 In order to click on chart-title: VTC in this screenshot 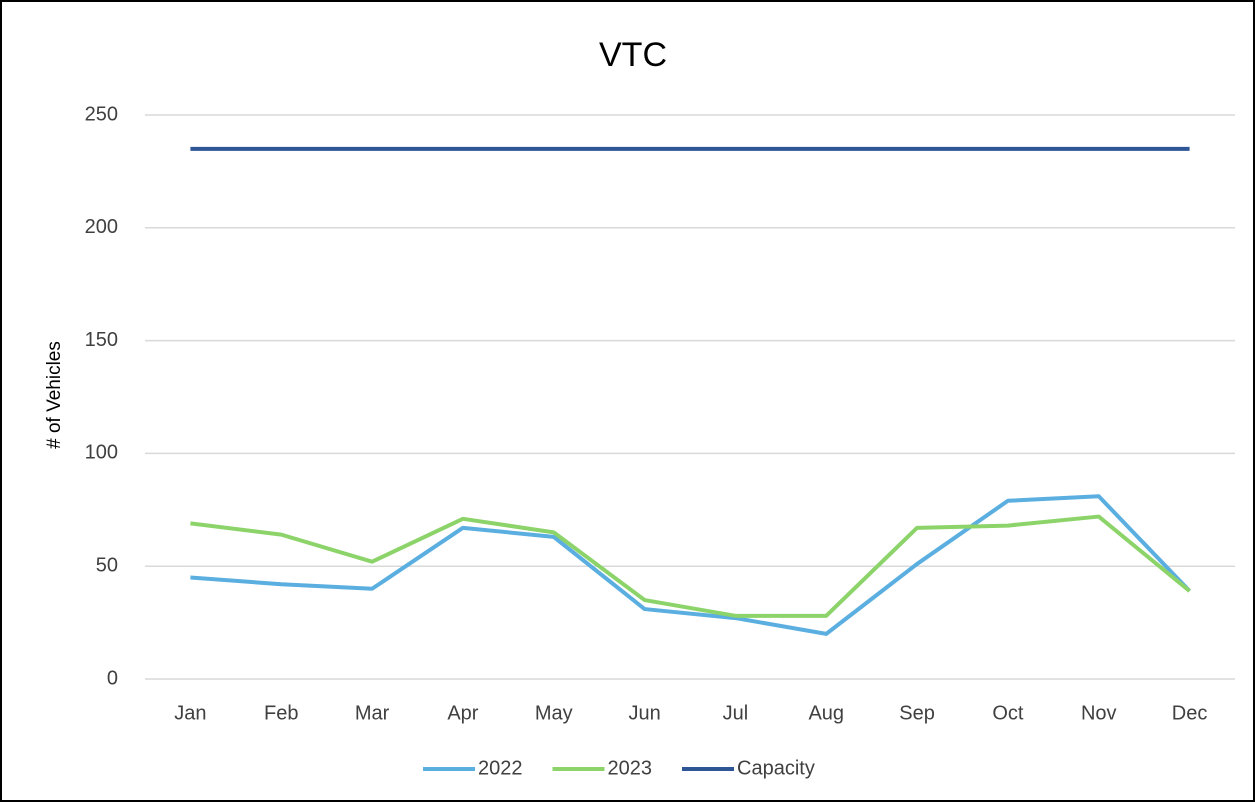, I will do `click(633, 55)`.